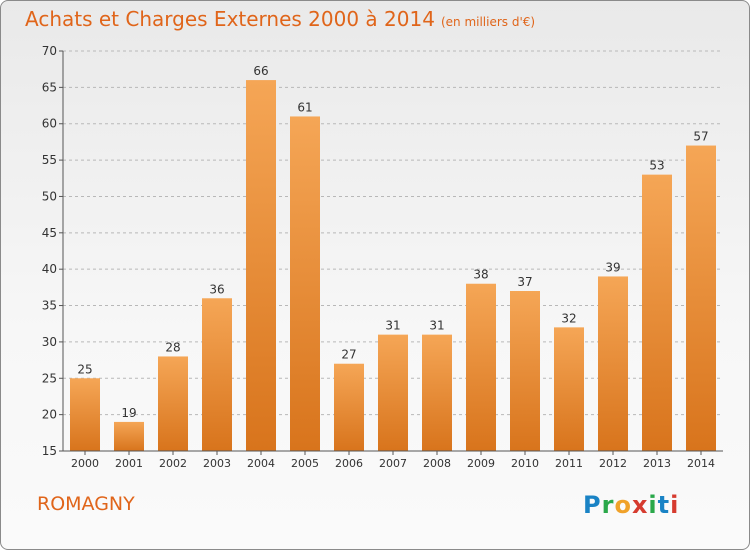 Image resolution: width=750 pixels, height=550 pixels. Describe the element at coordinates (480, 275) in the screenshot. I see `bar-value-label: 38` at that location.